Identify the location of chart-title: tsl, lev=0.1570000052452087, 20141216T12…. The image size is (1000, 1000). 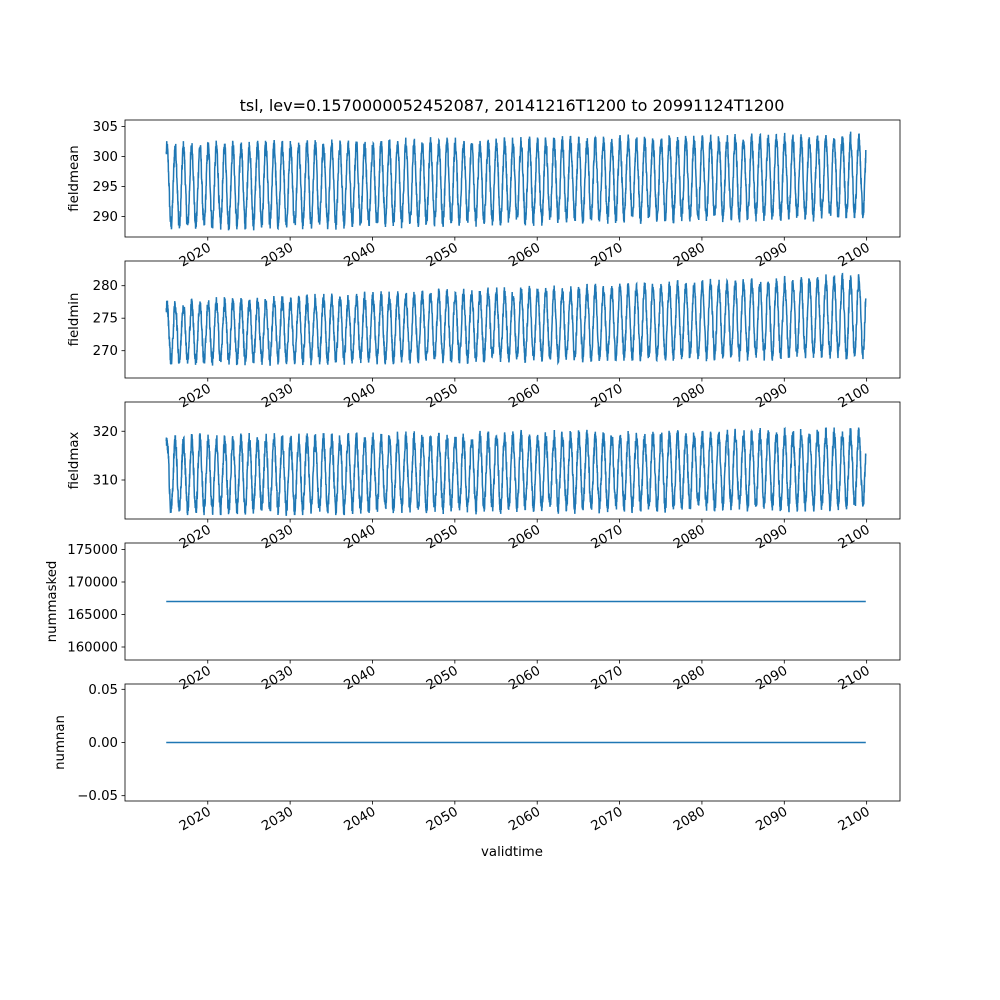
(512, 105).